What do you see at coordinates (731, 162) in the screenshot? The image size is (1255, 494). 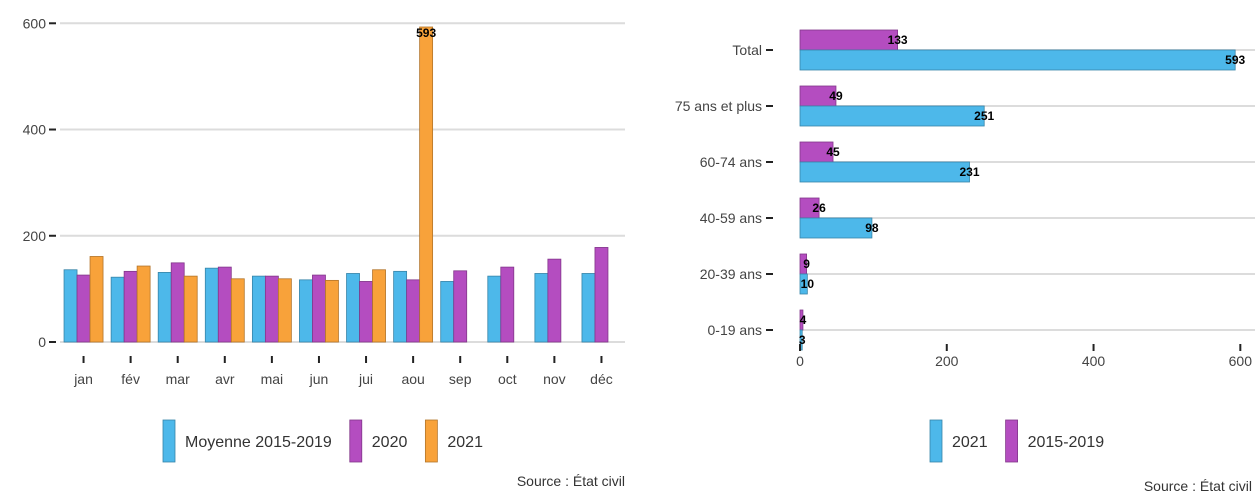 I see `y-tick-label: 60-74 ans` at bounding box center [731, 162].